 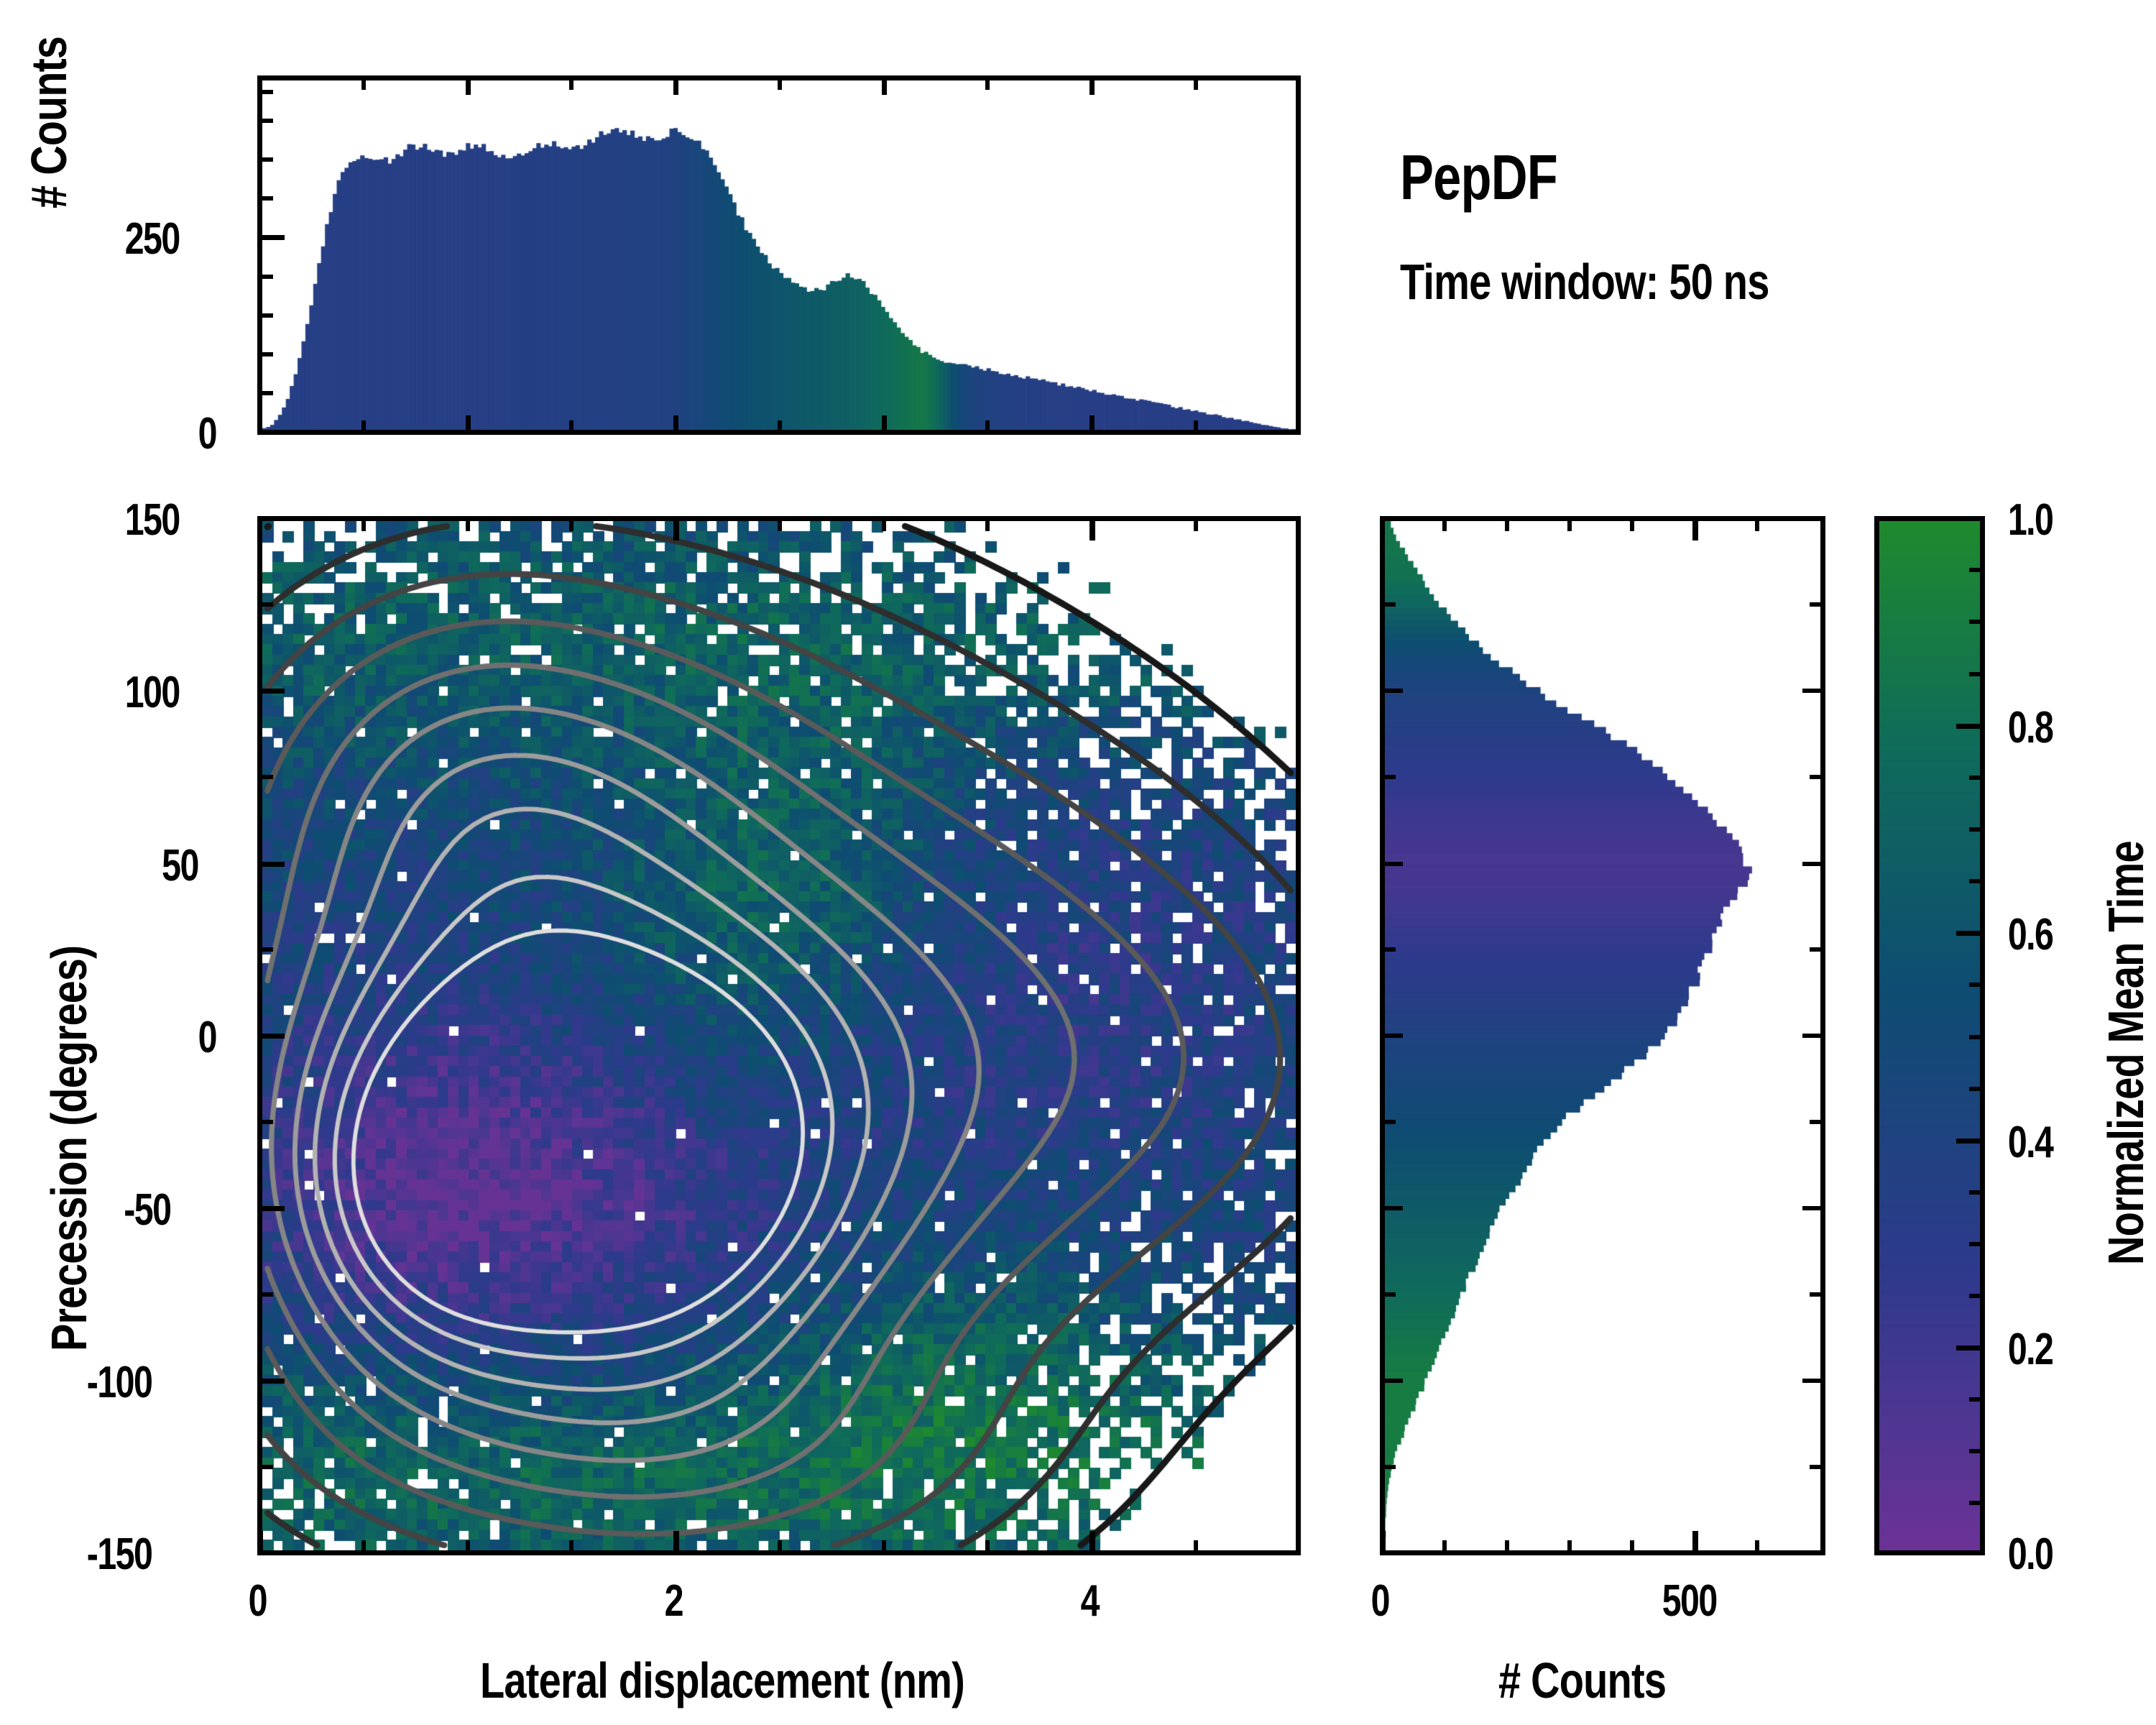 What do you see at coordinates (1818, 777) in the screenshot?
I see `right-hist-ytick-r3` at bounding box center [1818, 777].